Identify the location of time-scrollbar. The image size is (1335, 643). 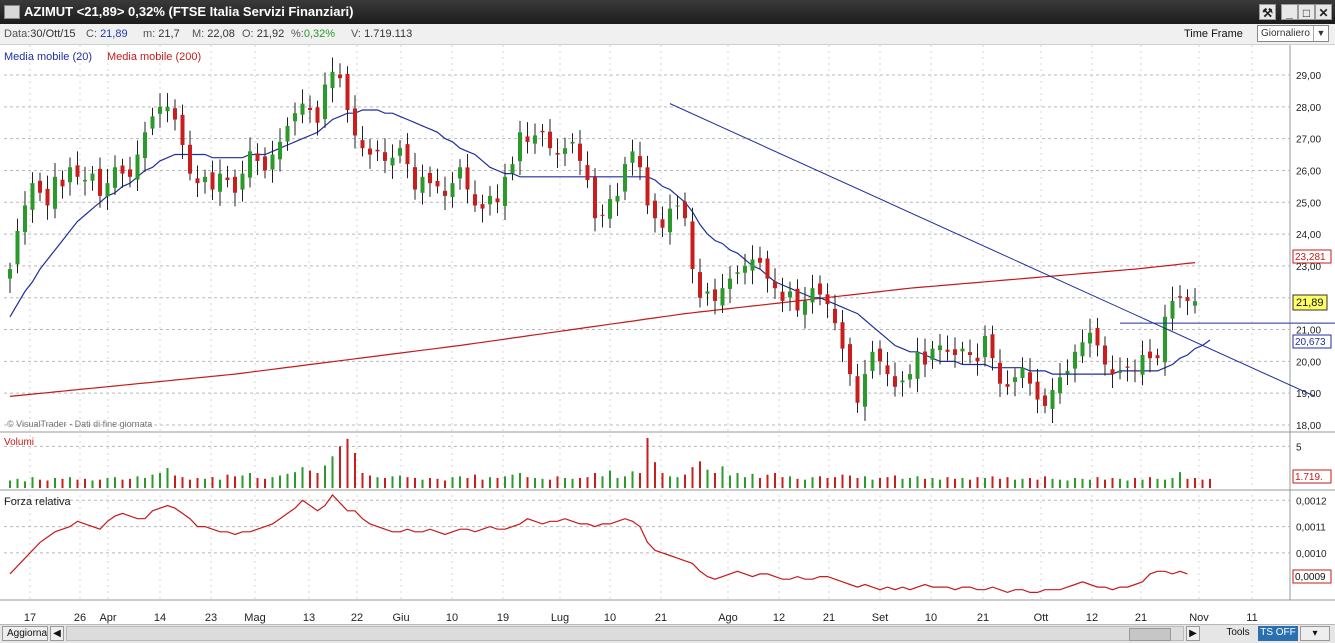
(625, 633).